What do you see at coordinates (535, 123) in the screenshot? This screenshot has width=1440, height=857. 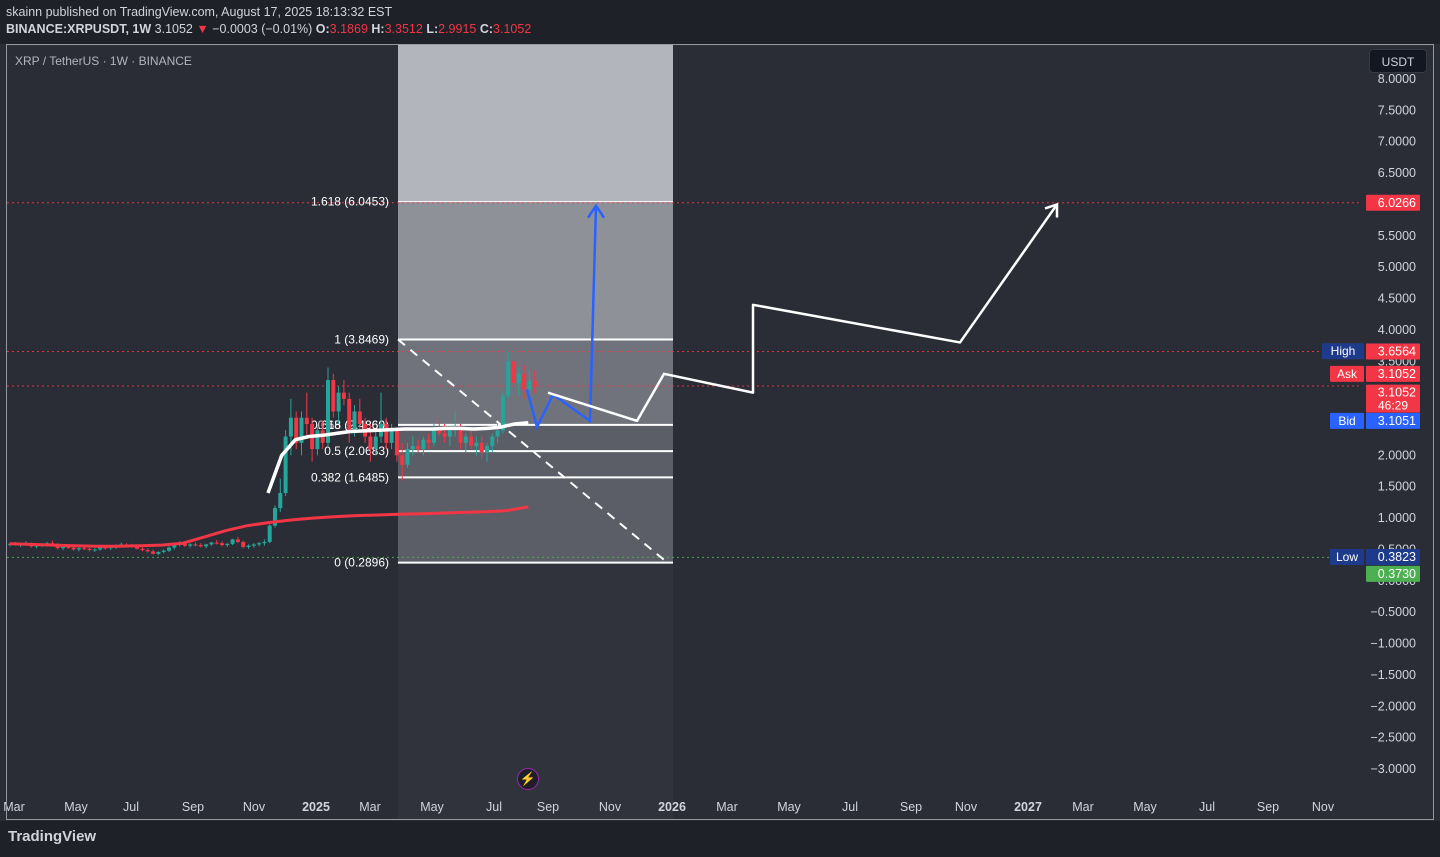 I see `fib-zone-top` at bounding box center [535, 123].